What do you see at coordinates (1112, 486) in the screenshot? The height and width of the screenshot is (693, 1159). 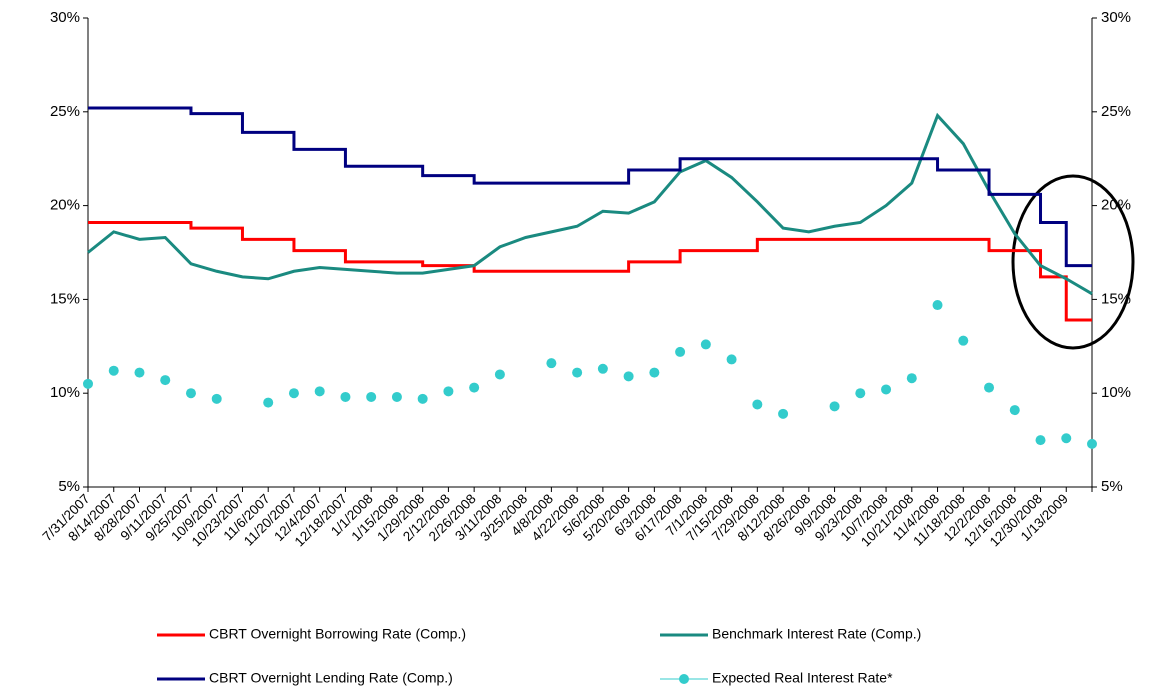 I see `y2-tick-label: 5%` at bounding box center [1112, 486].